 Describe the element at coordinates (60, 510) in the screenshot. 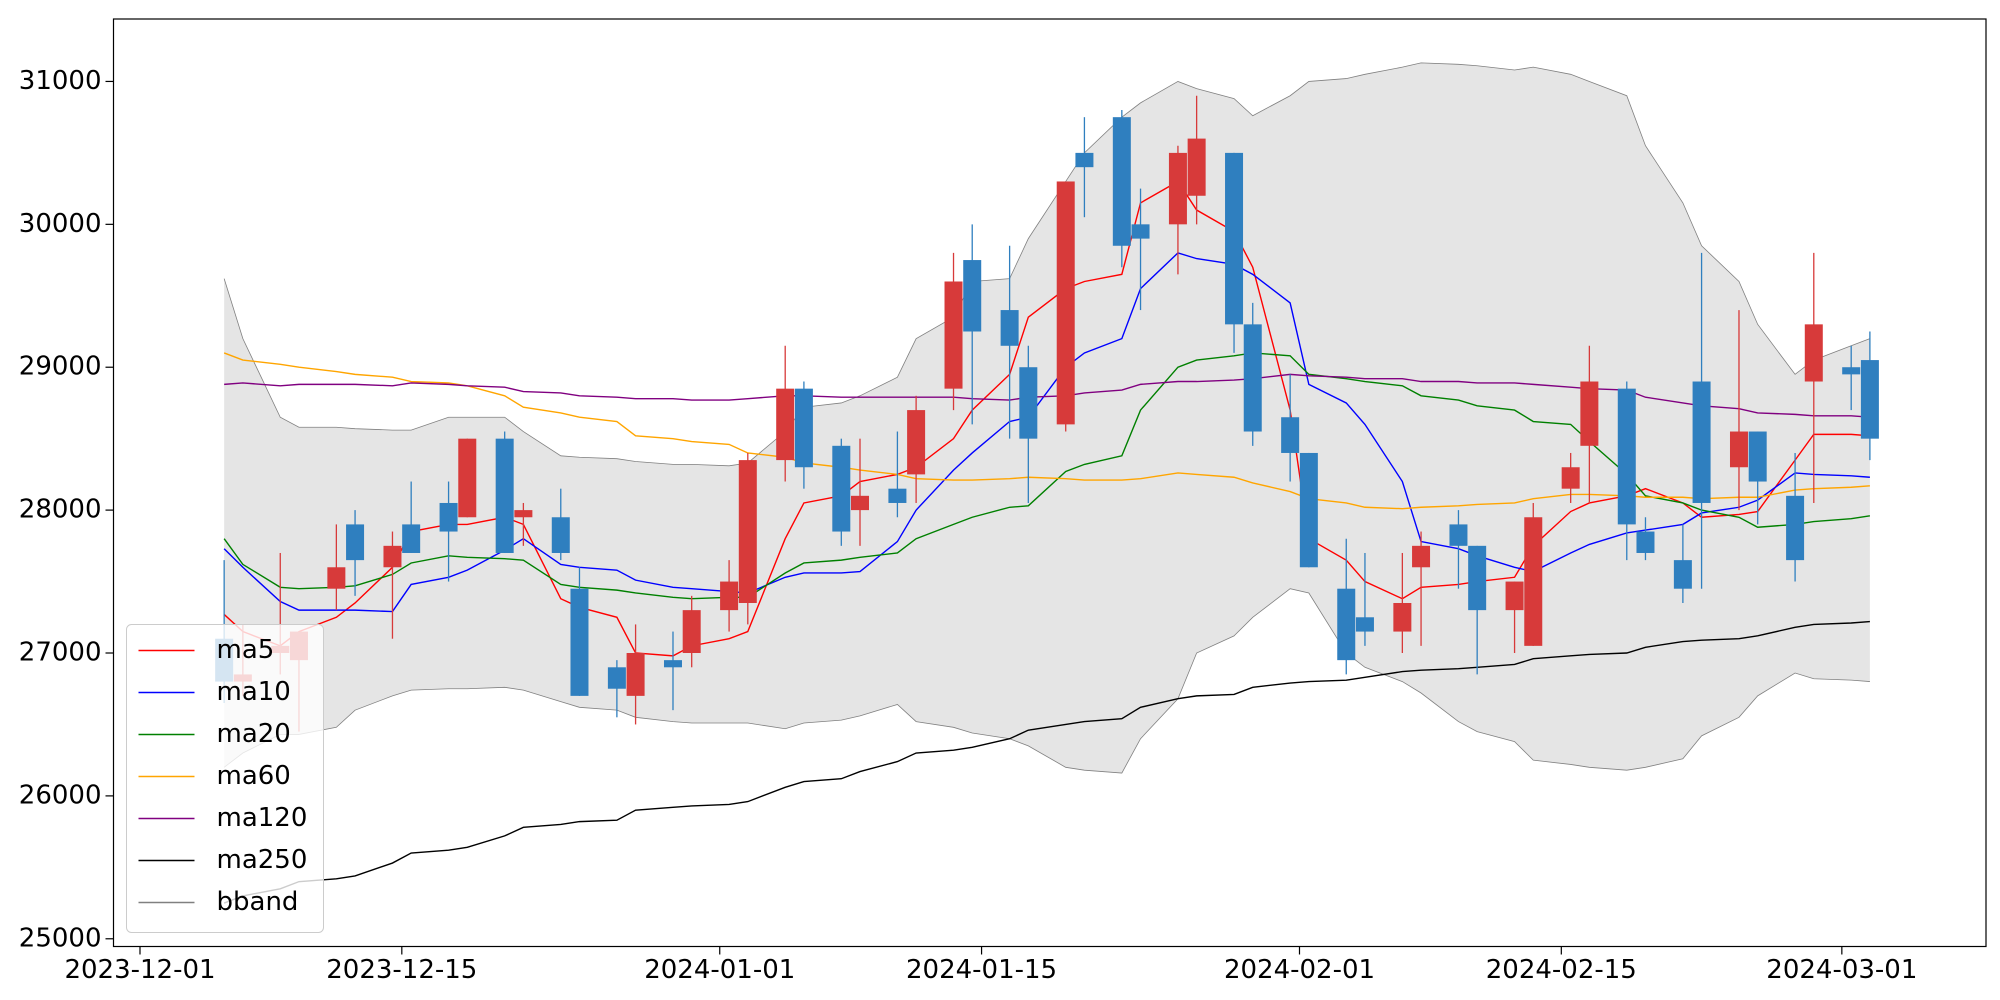

I see `y-tick-label: 28000` at that location.